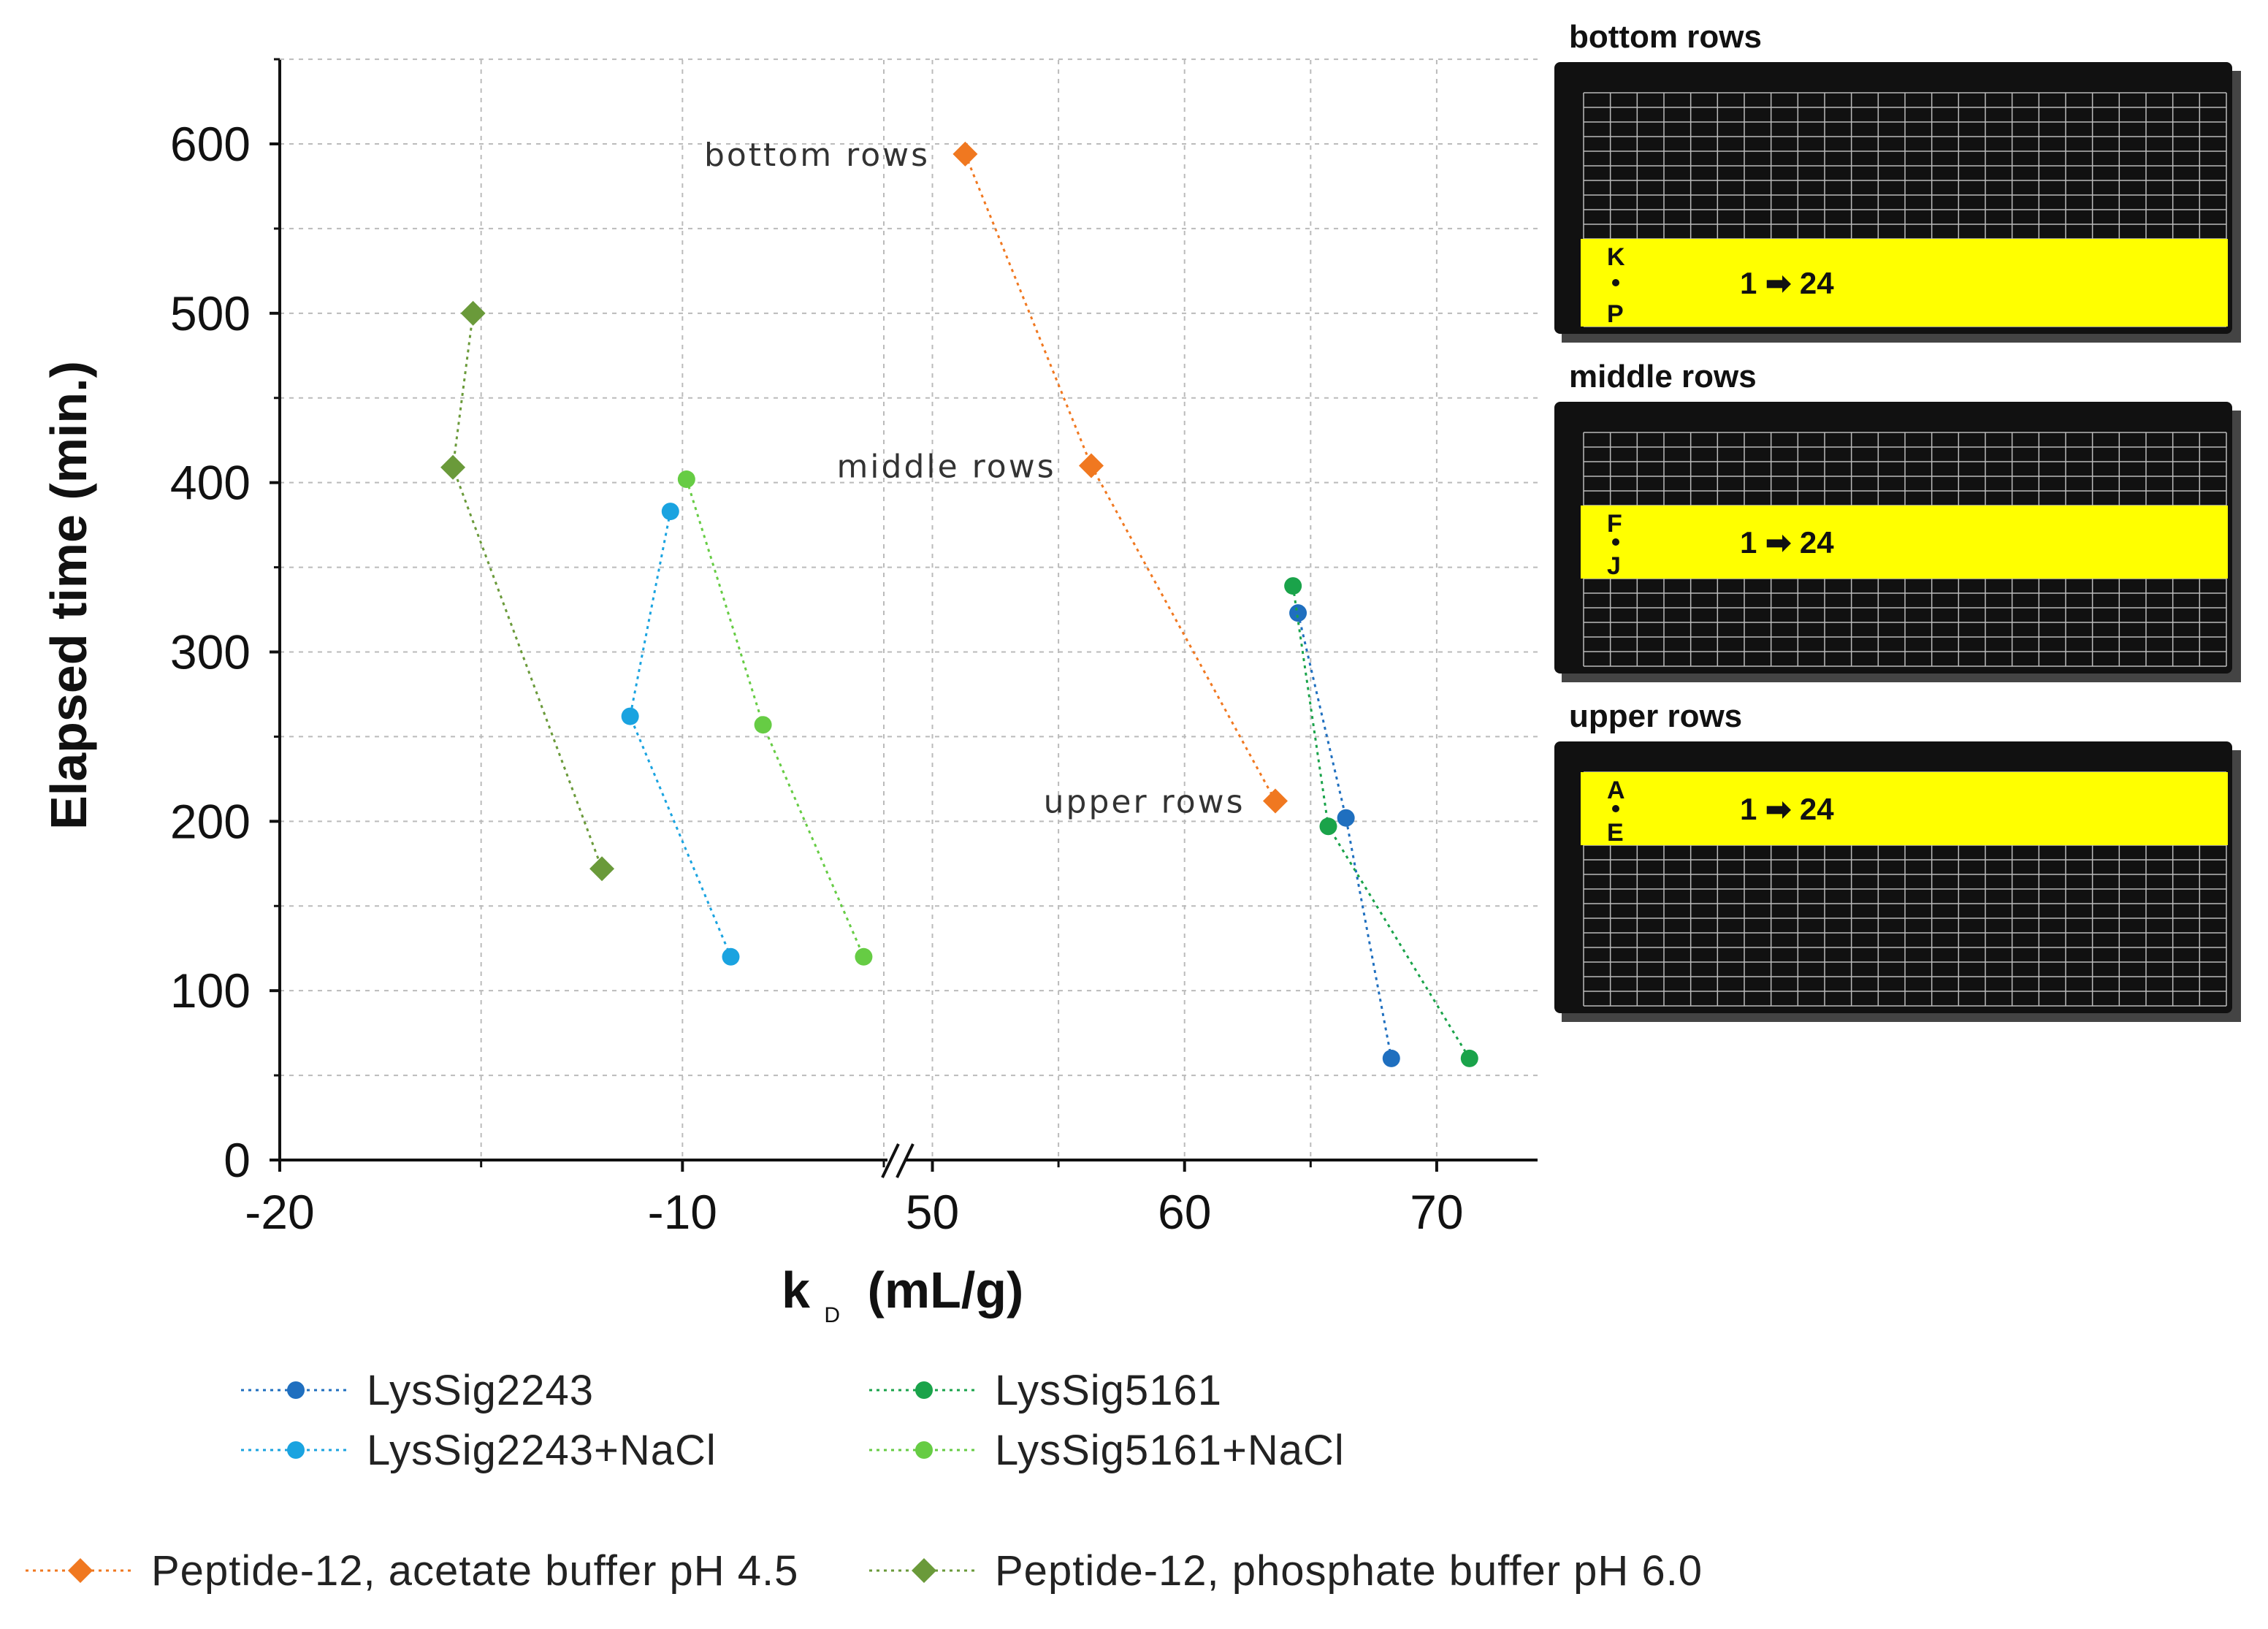  I want to click on y-tick-label: 300, so click(210, 652).